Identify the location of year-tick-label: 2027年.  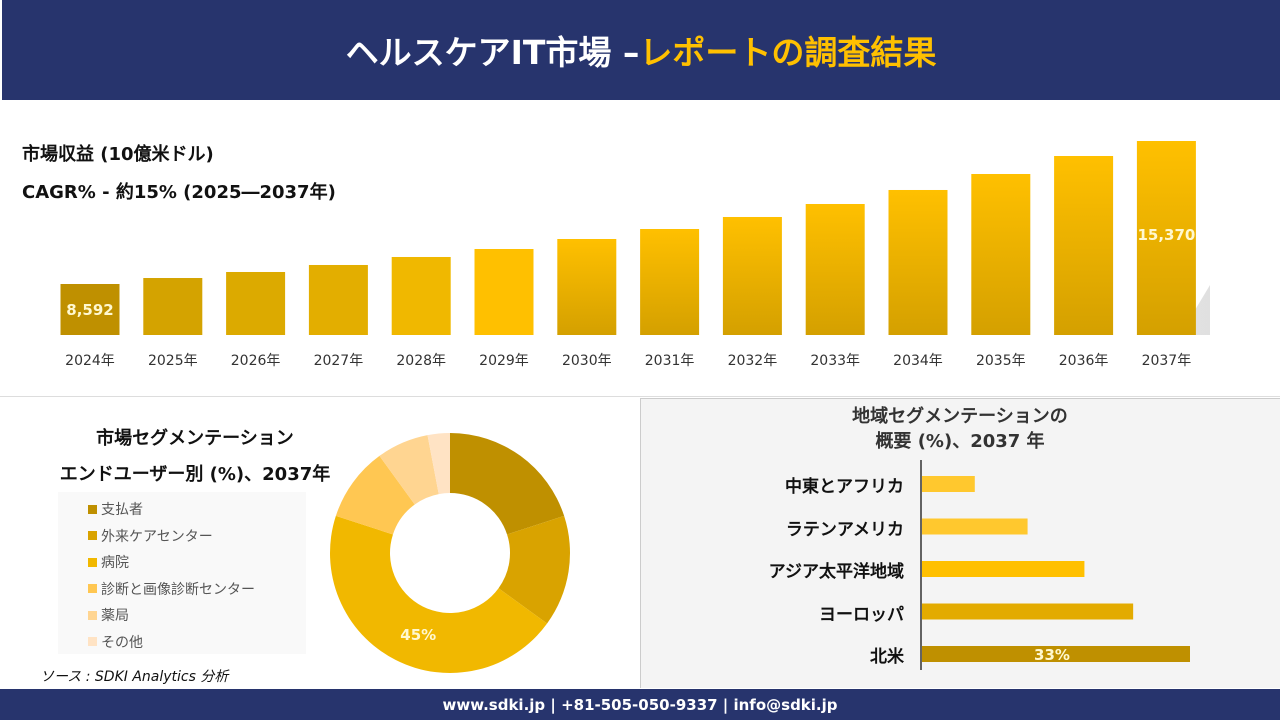
(339, 361).